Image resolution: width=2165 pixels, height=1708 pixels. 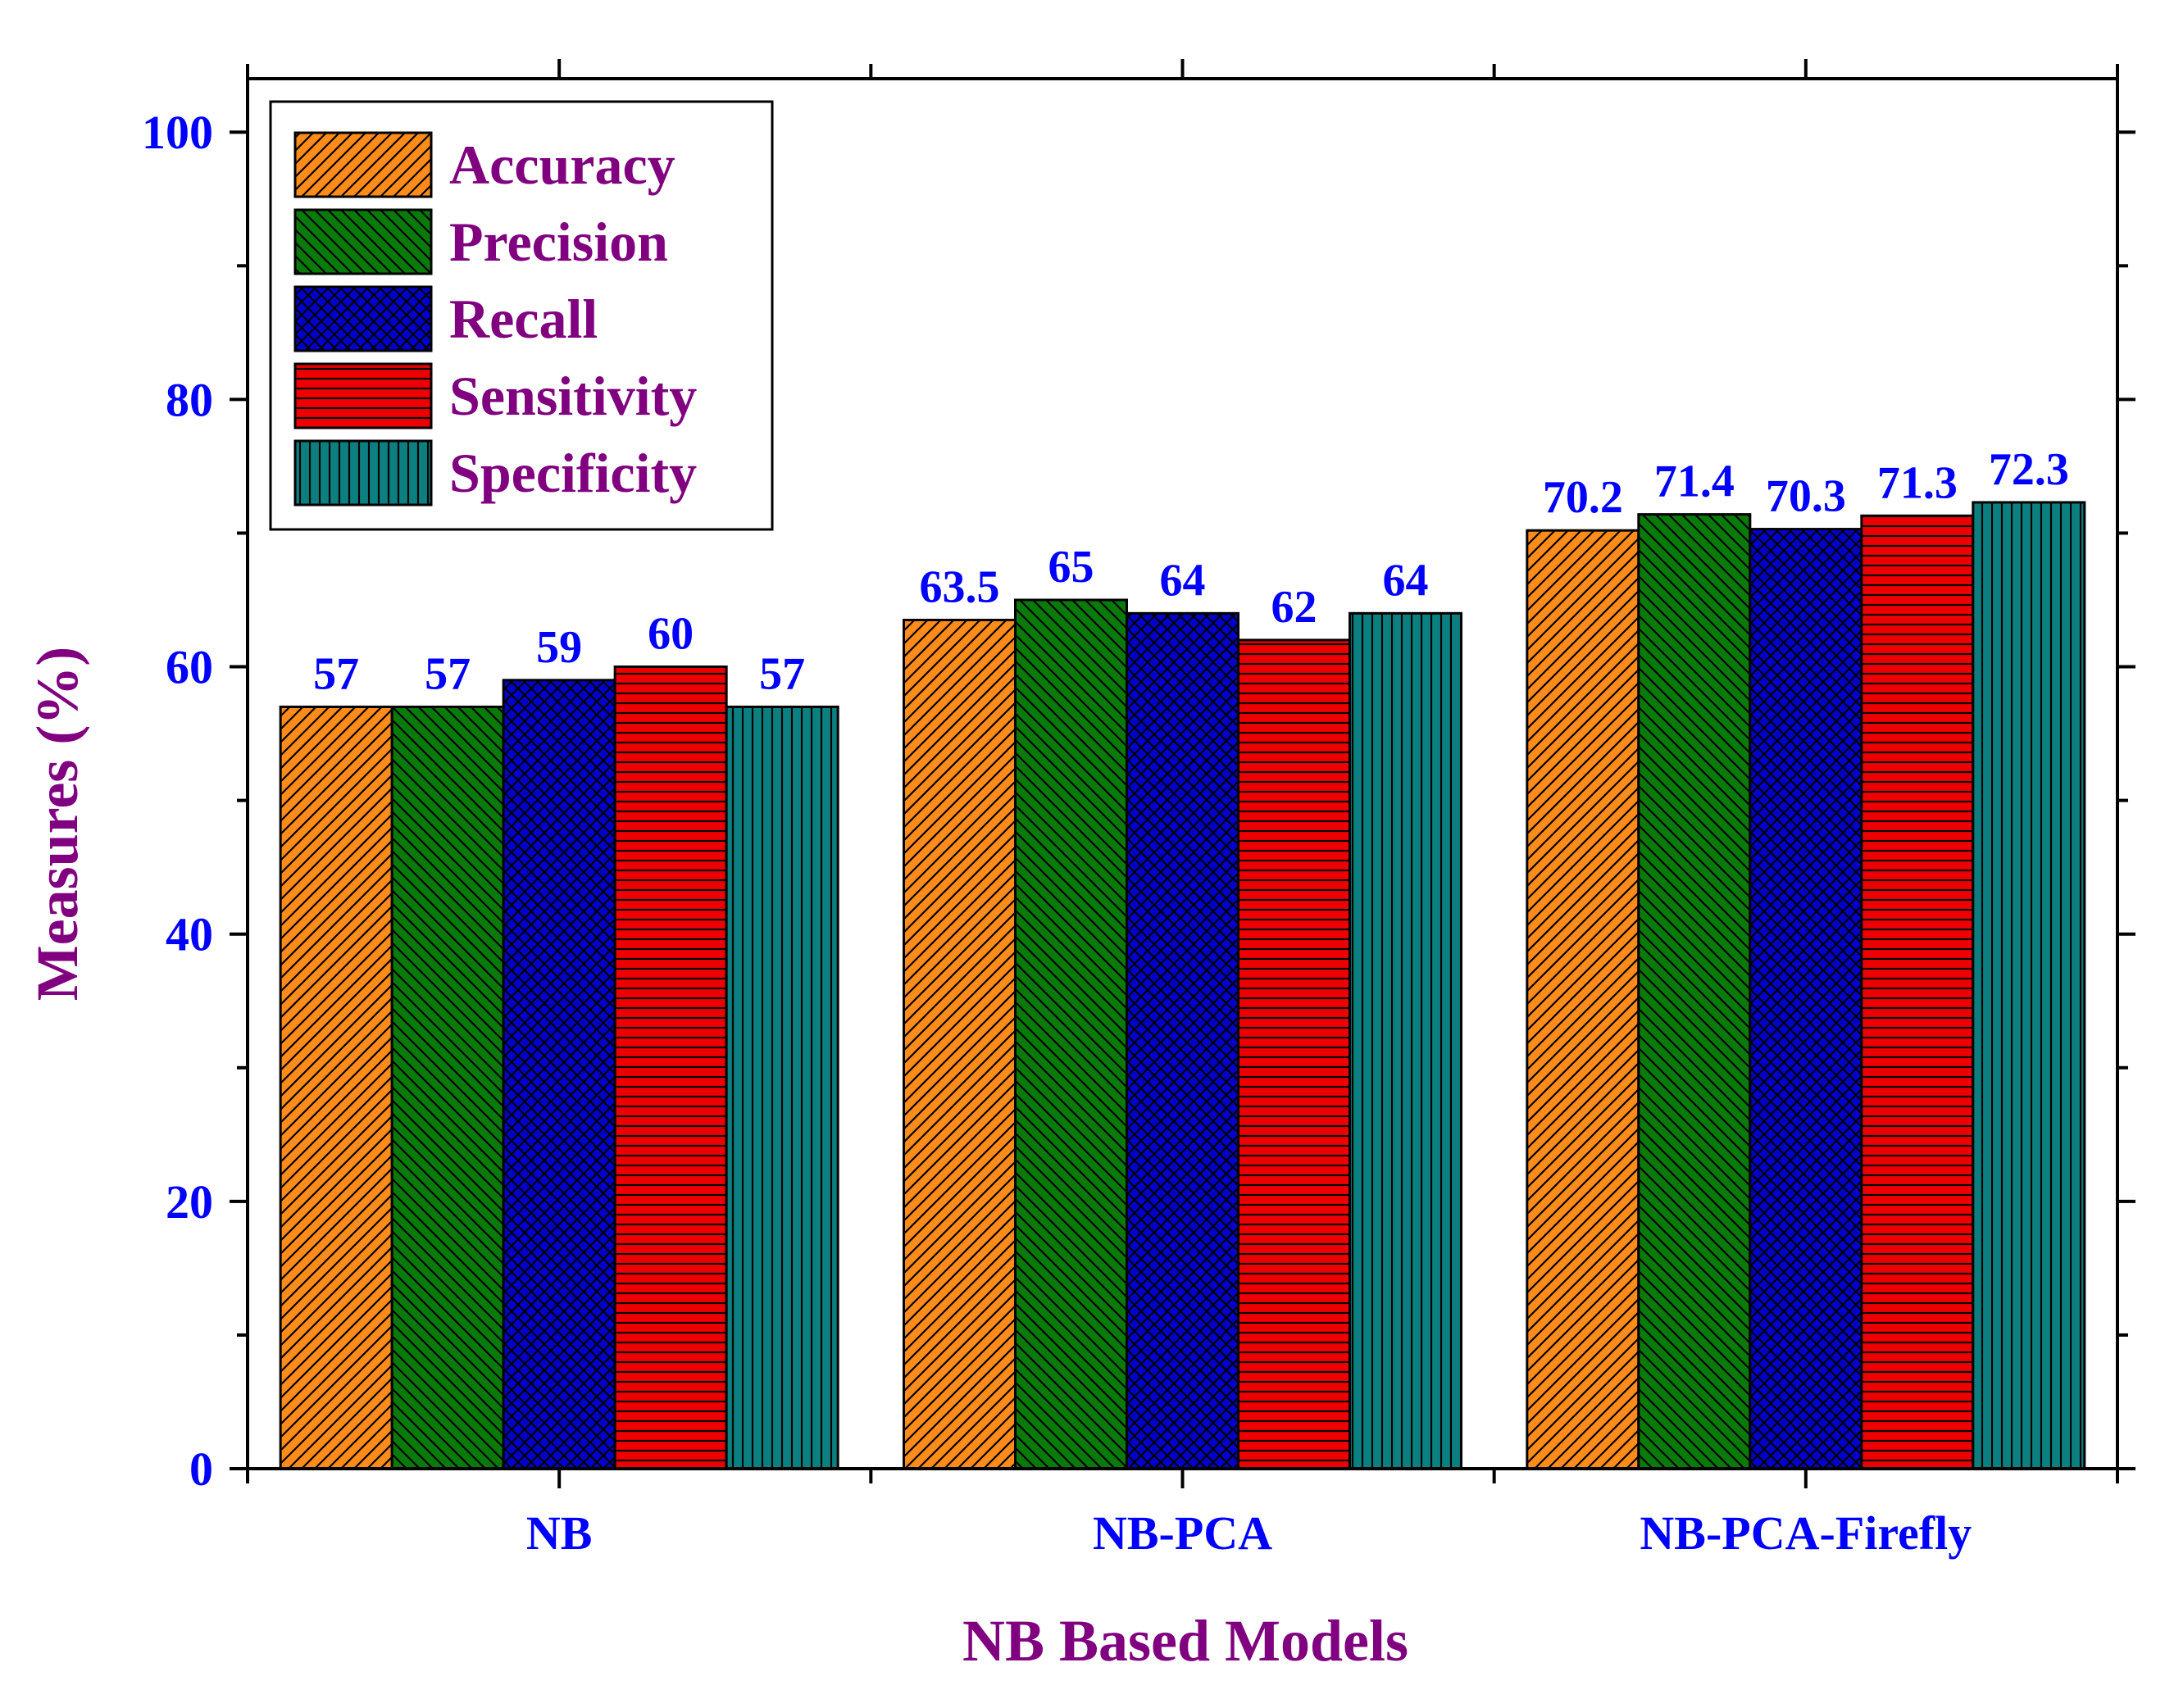 What do you see at coordinates (782, 1087) in the screenshot?
I see `bar-specificity-nb` at bounding box center [782, 1087].